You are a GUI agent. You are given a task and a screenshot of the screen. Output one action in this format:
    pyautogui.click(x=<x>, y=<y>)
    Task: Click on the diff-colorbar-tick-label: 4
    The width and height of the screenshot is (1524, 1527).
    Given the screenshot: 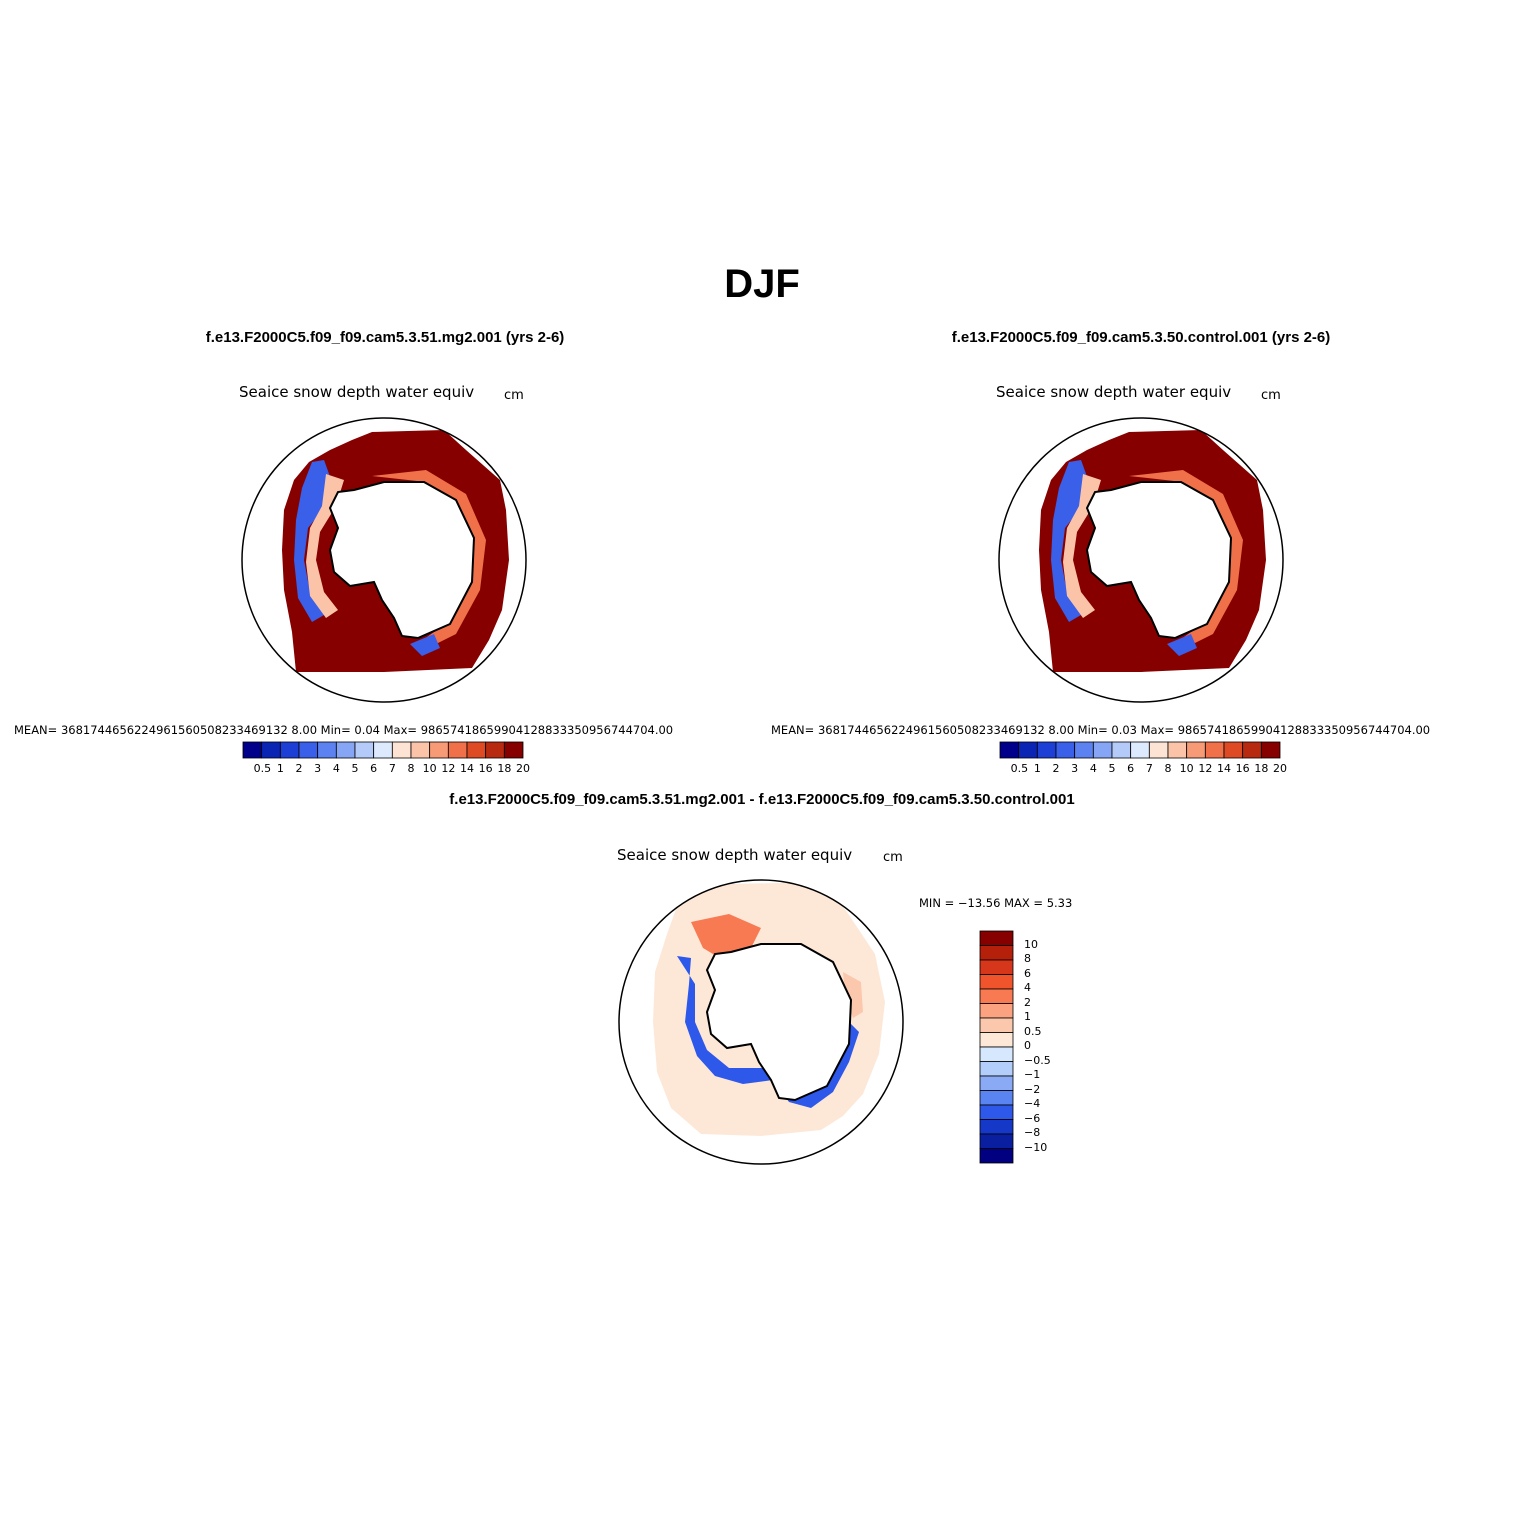 What is the action you would take?
    pyautogui.click(x=1027, y=987)
    